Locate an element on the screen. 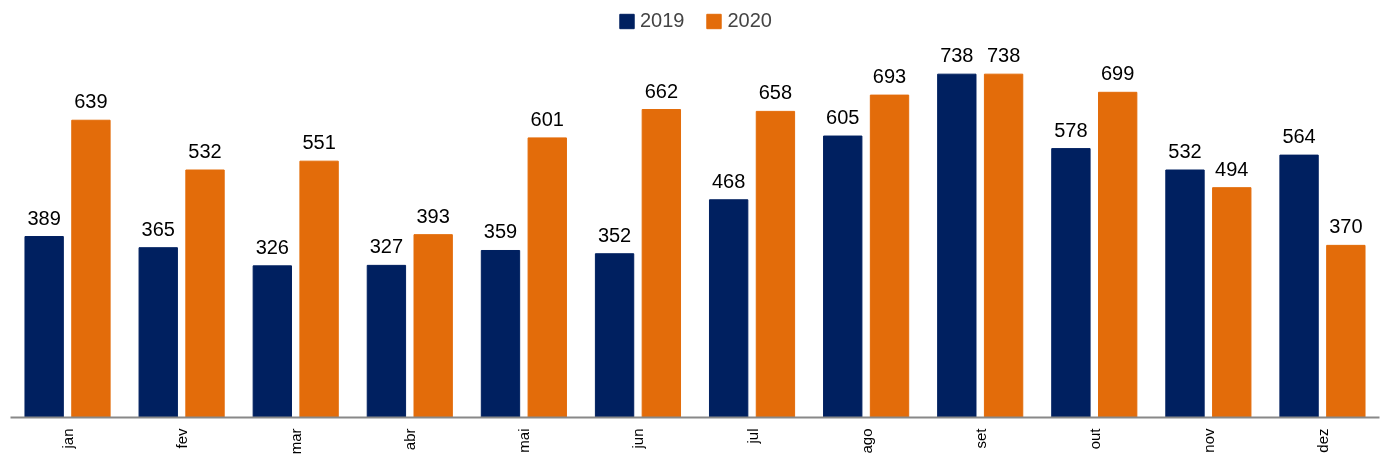  data-label: 393 is located at coordinates (433, 215).